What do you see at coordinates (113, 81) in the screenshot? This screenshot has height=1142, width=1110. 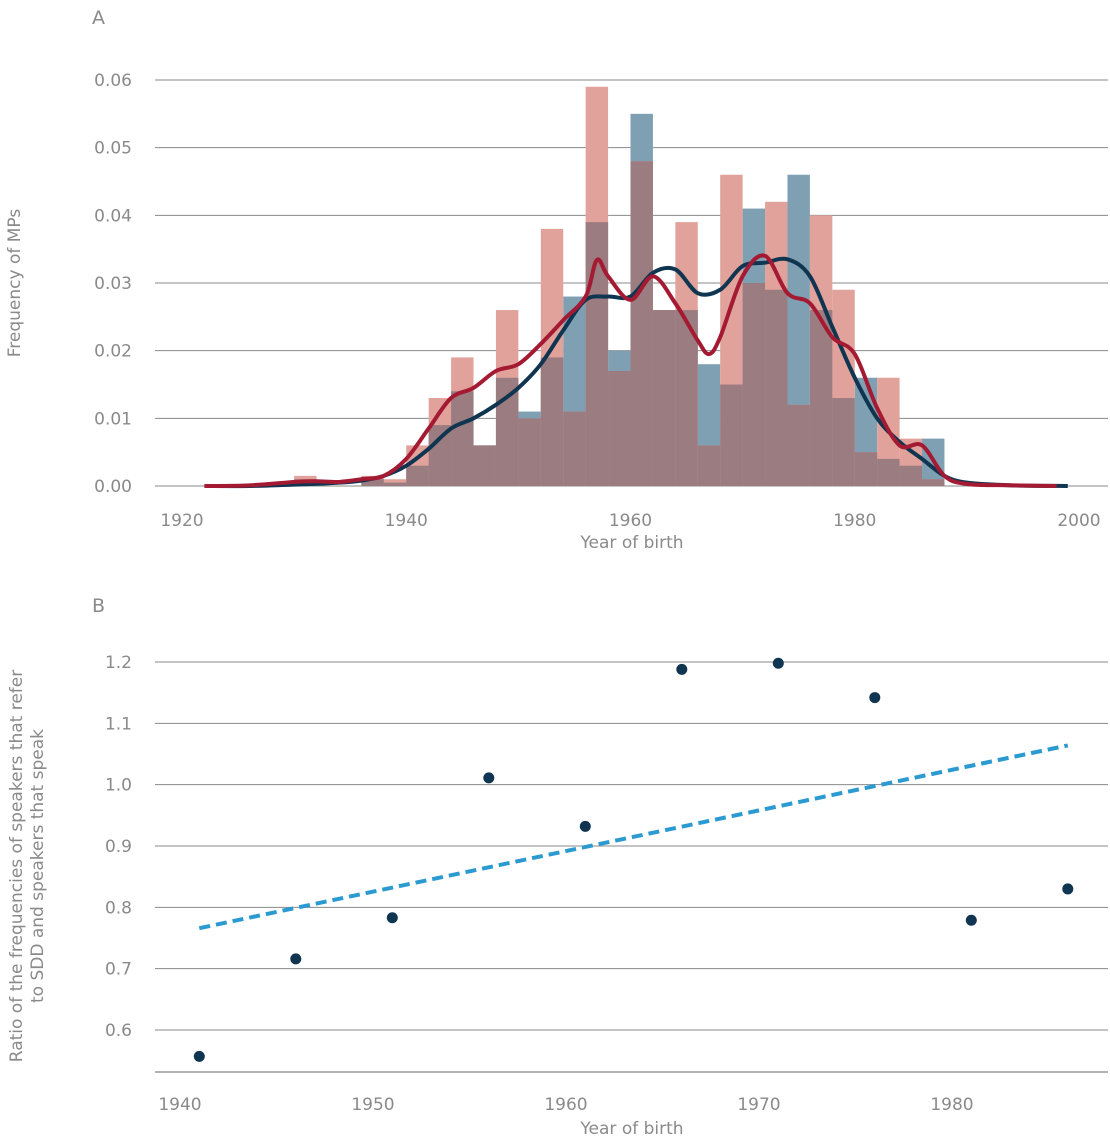 I see `panel-a-y-tick-label: 0.06` at bounding box center [113, 81].